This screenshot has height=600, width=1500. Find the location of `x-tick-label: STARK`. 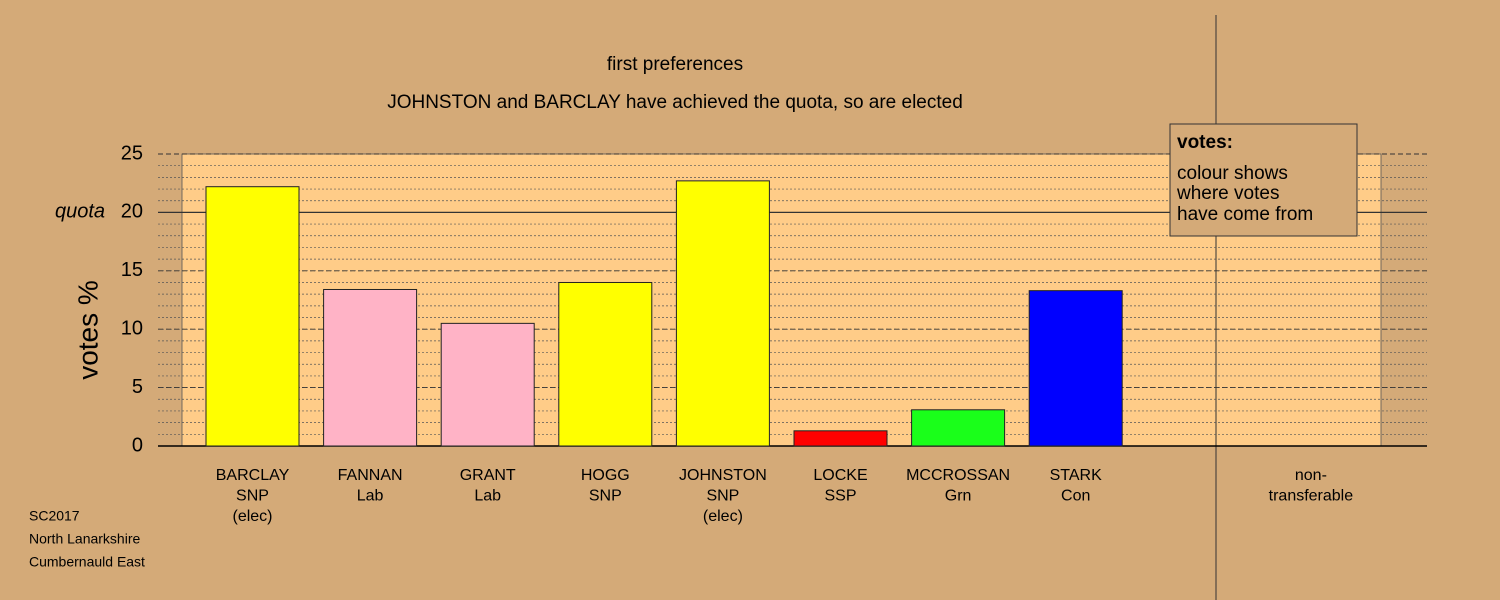

x-tick-label: STARK is located at coordinates (1076, 475).